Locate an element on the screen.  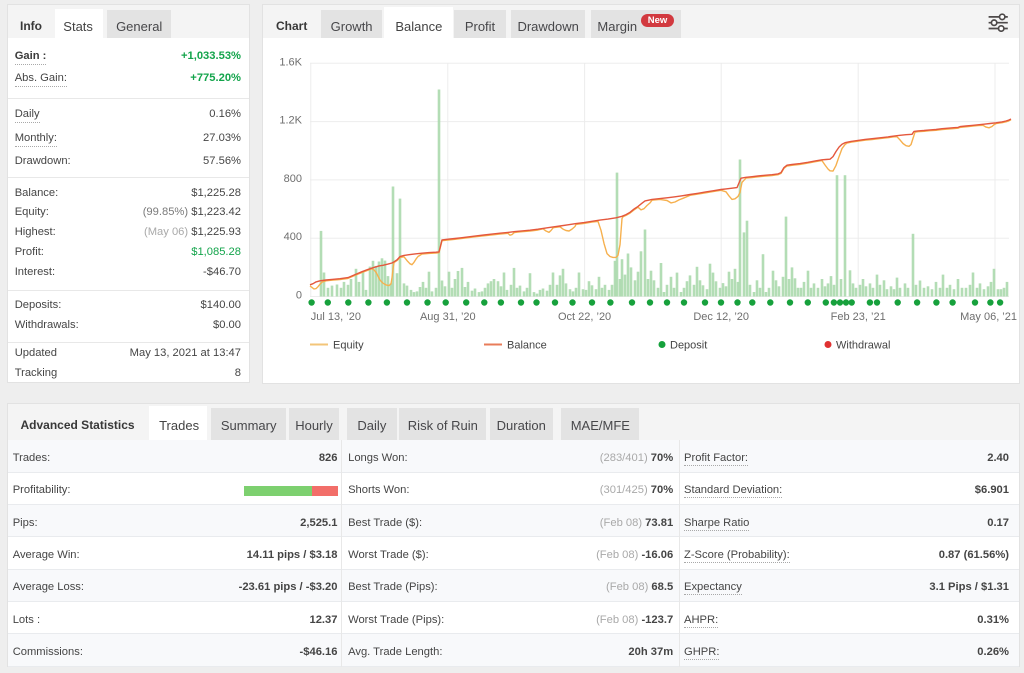
svg-text: Equity is located at coordinates (348, 346).